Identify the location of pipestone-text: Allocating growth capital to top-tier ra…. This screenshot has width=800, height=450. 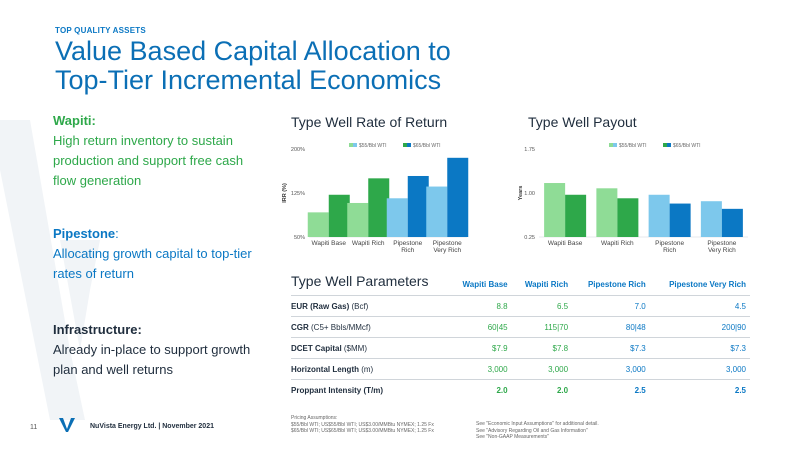
(152, 263).